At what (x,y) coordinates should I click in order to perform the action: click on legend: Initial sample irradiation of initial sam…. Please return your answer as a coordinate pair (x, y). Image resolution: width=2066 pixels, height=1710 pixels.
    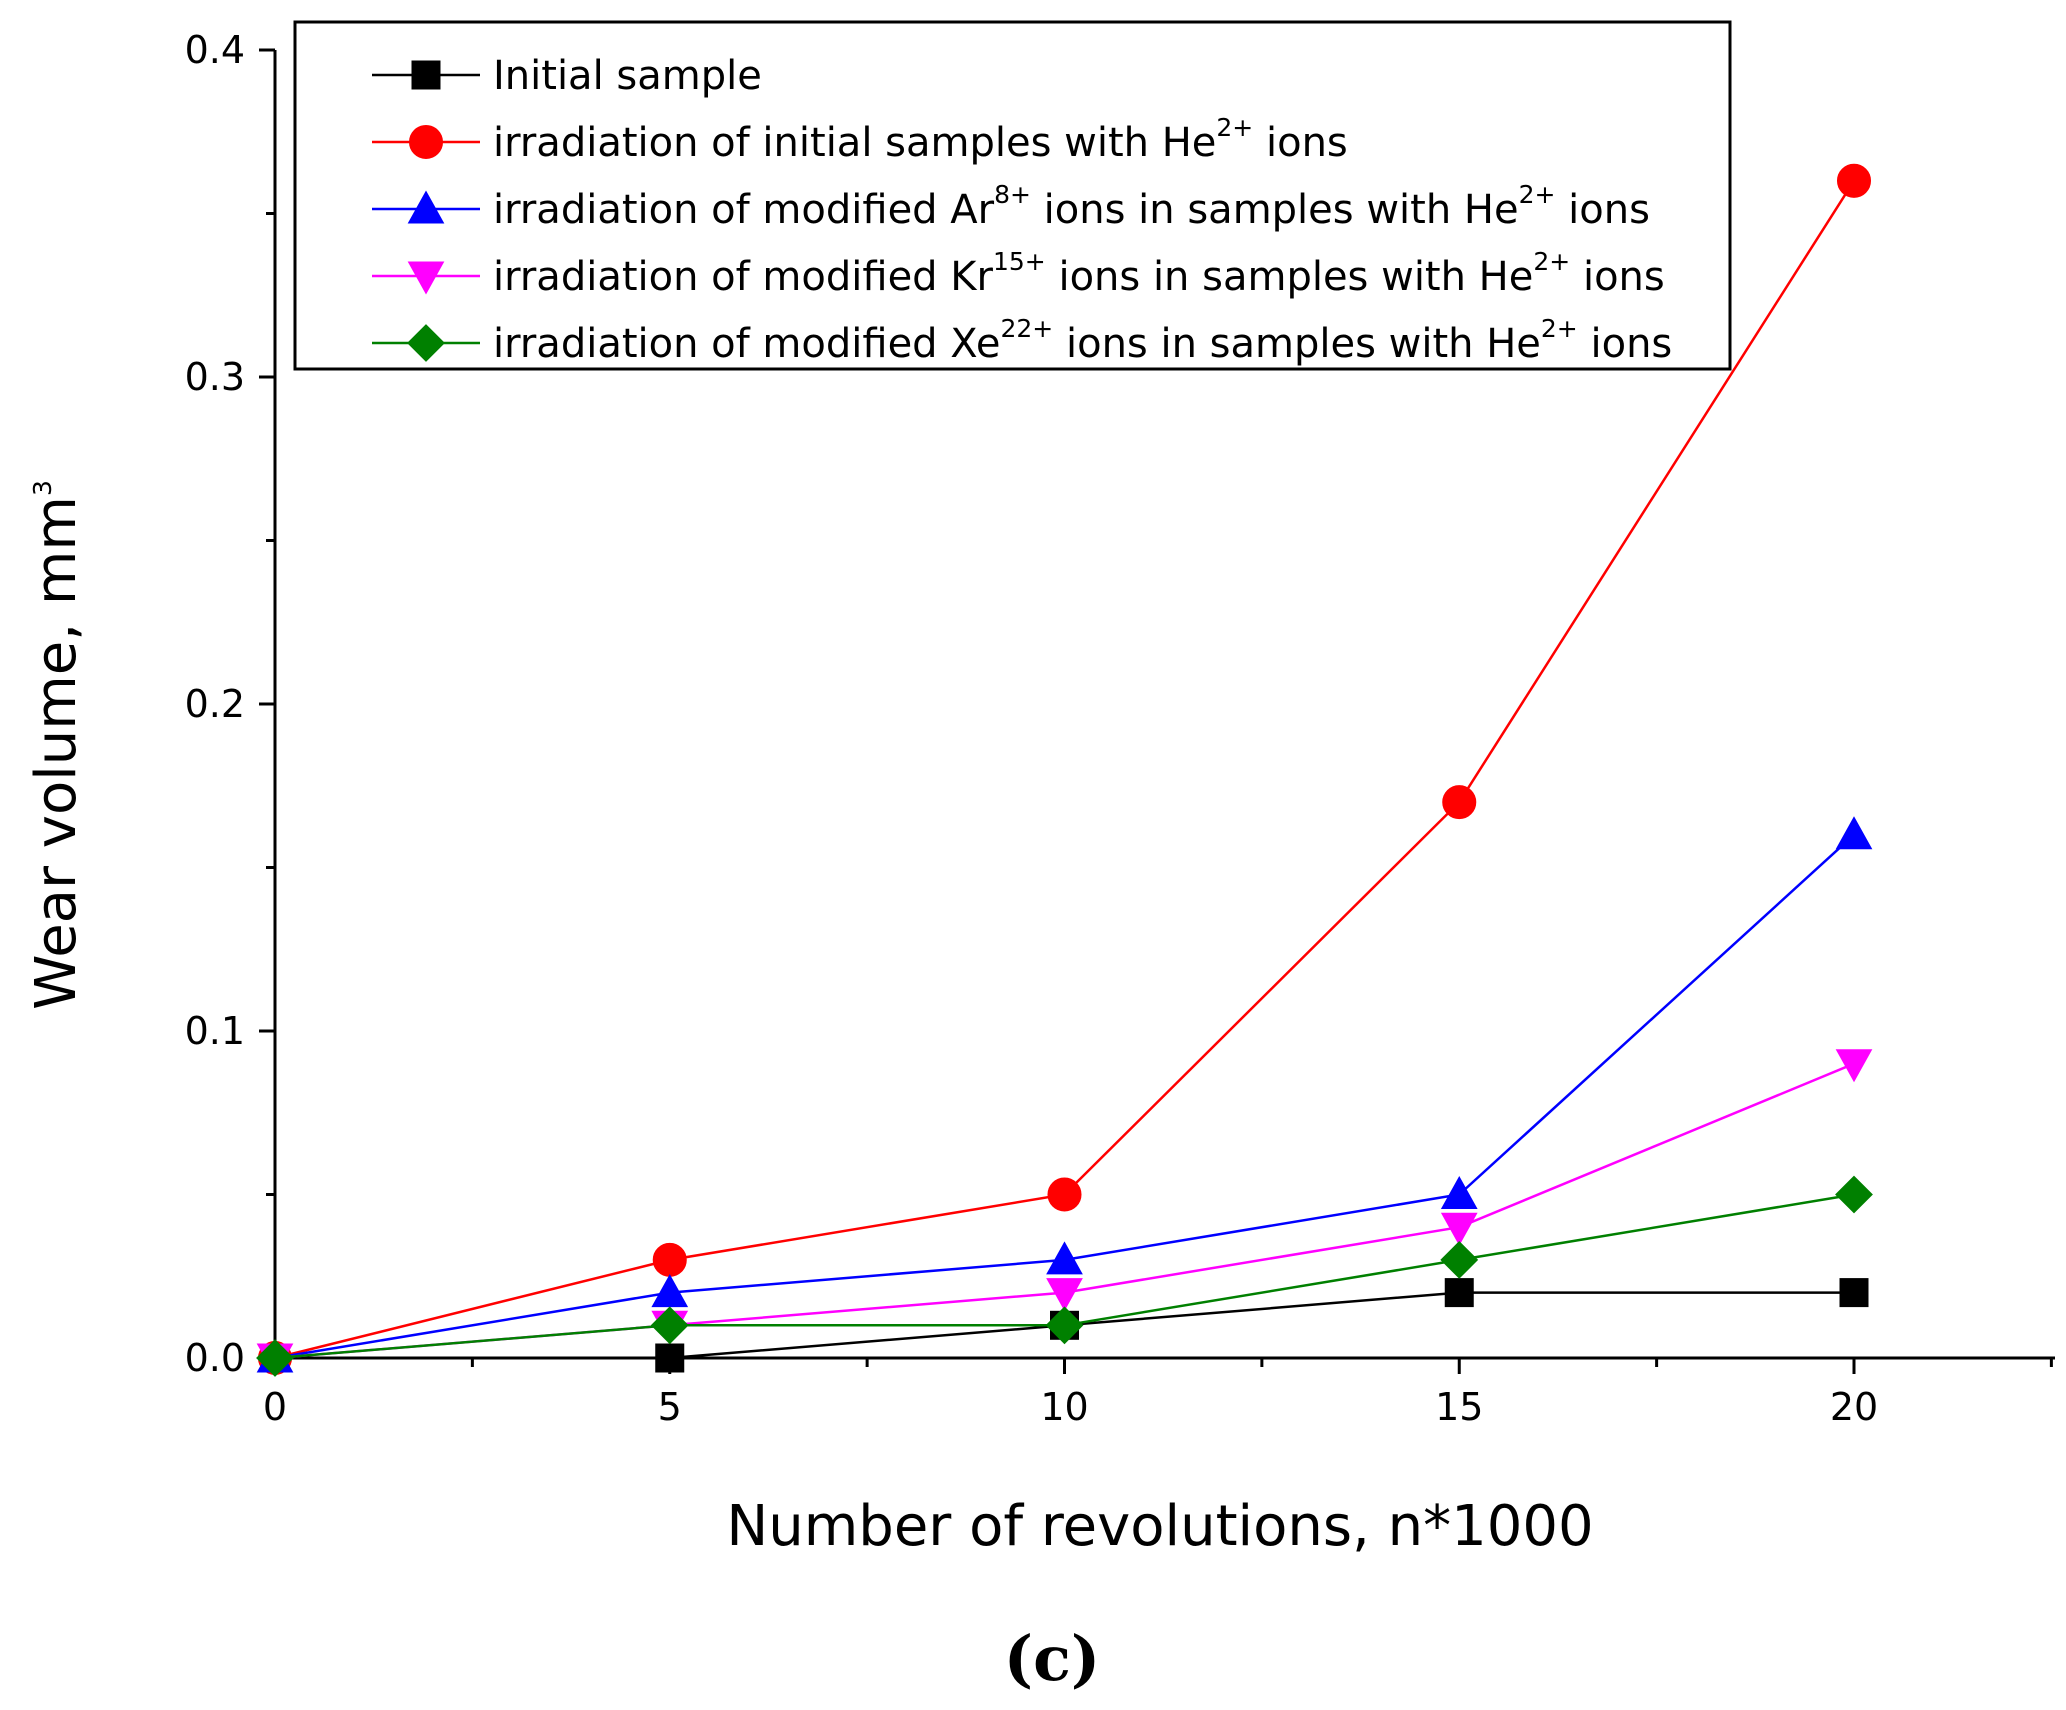
    Looking at the image, I should click on (1012, 195).